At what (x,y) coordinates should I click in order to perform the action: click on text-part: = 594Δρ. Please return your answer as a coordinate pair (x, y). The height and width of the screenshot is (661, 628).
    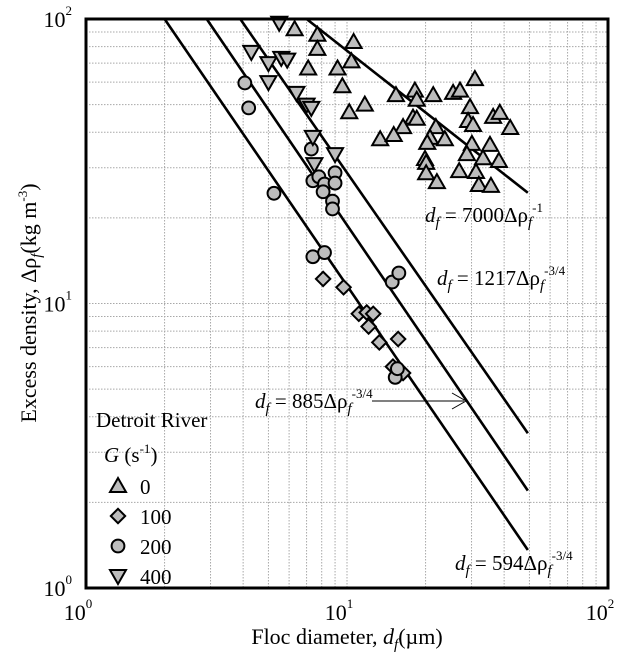
    Looking at the image, I should click on (509, 563).